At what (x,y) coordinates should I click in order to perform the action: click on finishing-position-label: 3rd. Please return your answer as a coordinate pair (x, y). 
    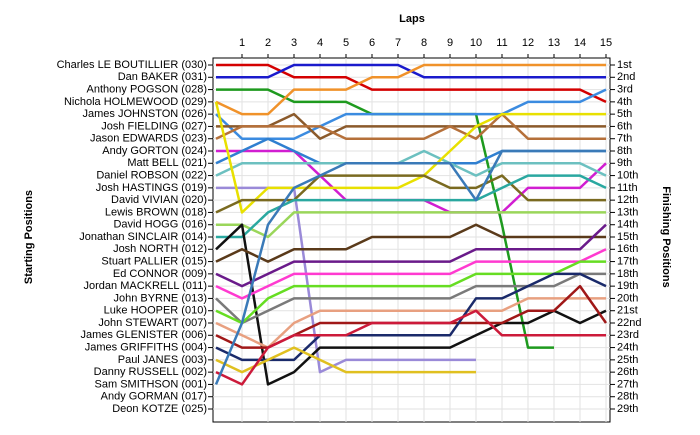
    Looking at the image, I should click on (625, 89).